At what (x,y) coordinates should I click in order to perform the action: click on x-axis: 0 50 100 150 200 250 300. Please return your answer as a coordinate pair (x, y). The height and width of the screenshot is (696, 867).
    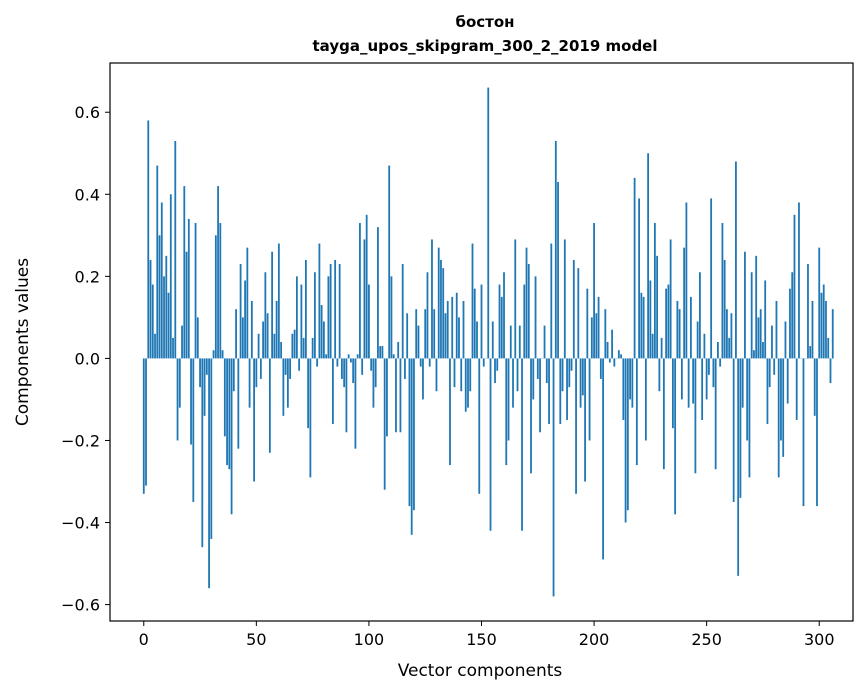
    Looking at the image, I should click on (487, 635).